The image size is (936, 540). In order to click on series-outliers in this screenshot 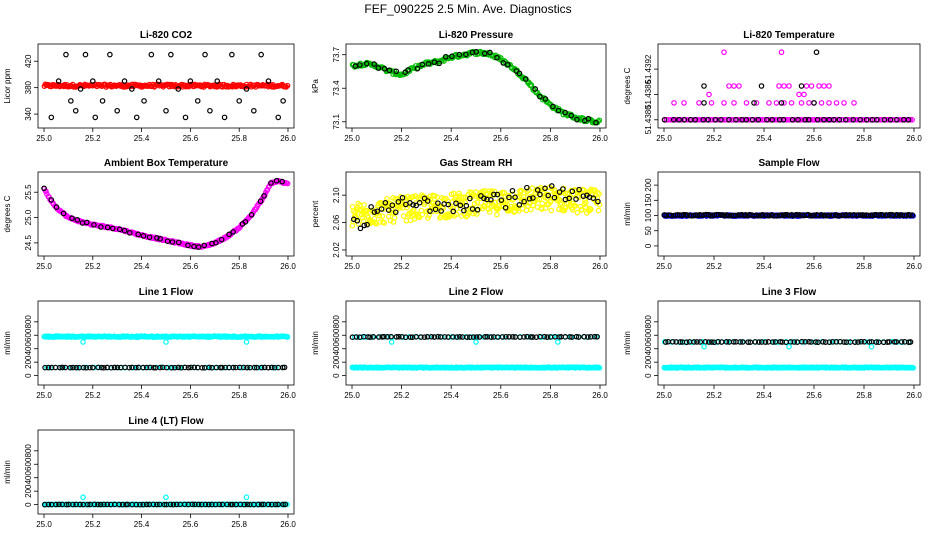, I will do `click(165, 497)`.